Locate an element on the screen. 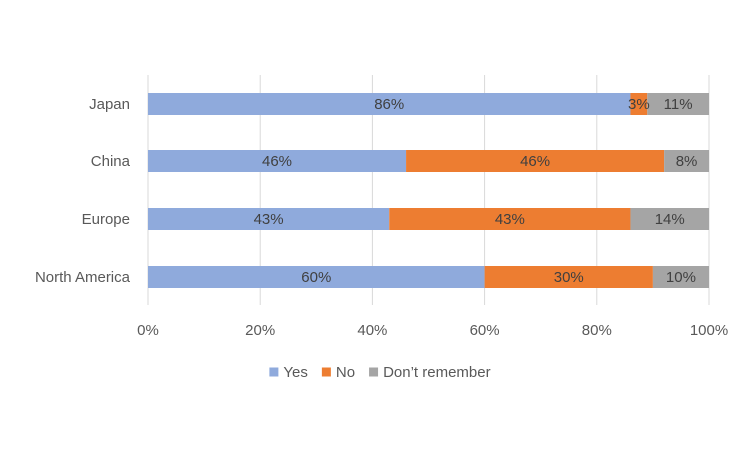 This screenshot has width=750, height=455. x-tick-label: 100% is located at coordinates (709, 330).